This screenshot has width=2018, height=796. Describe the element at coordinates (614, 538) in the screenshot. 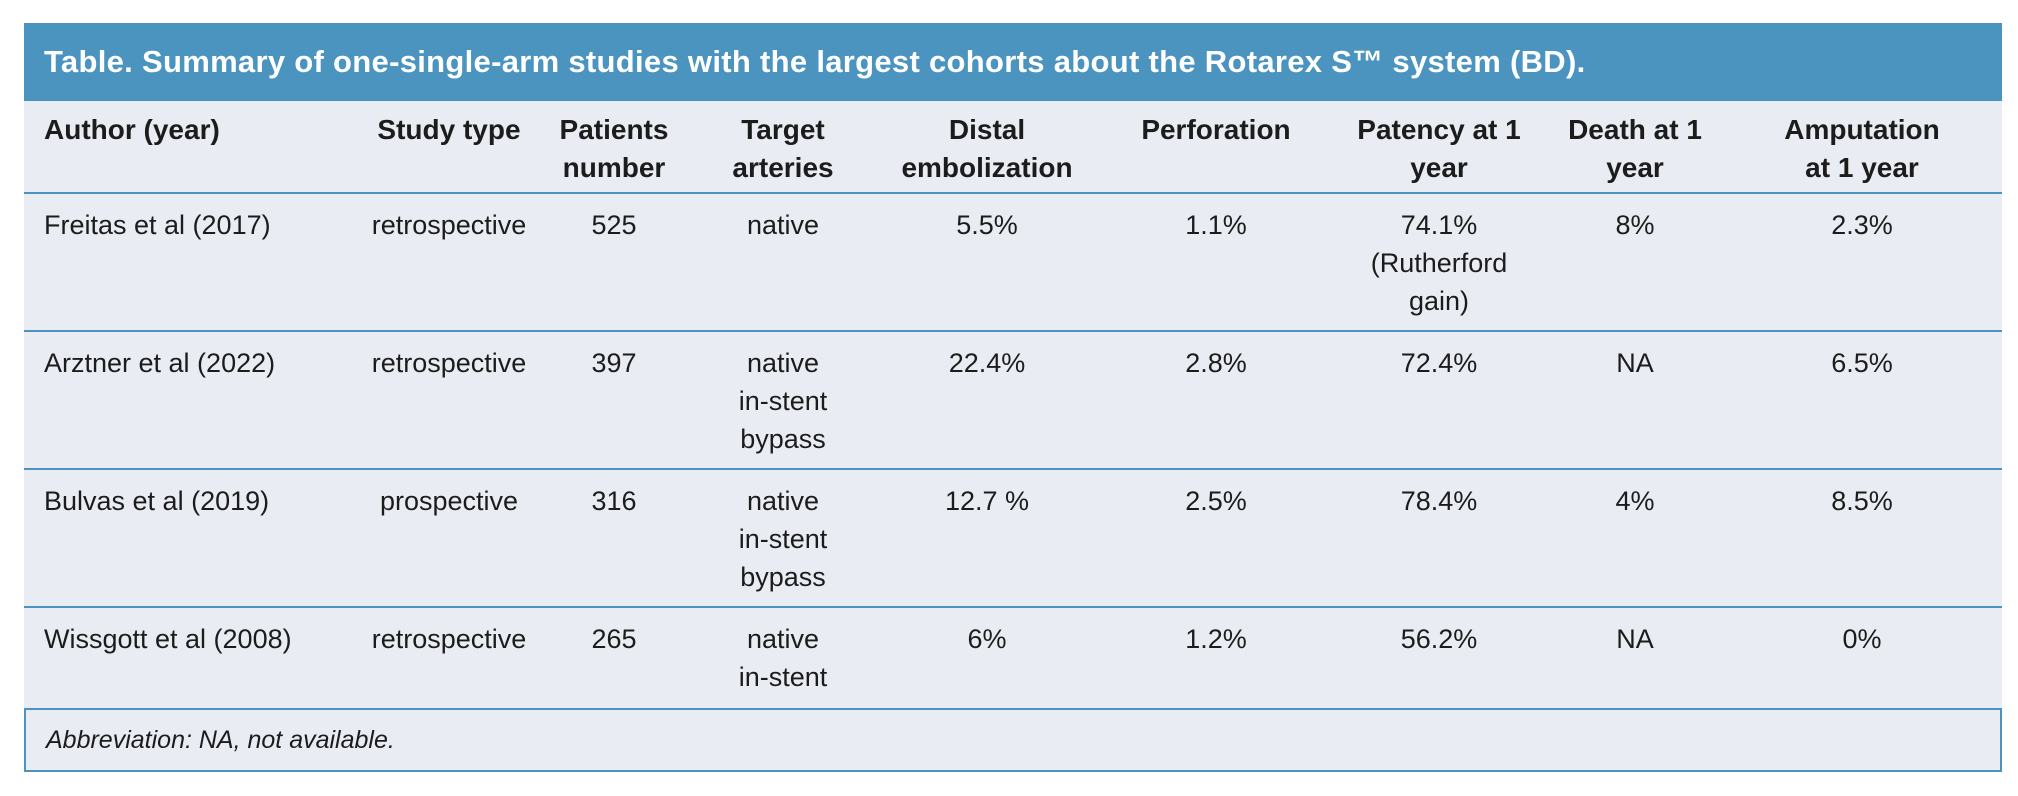

I see `cell-patients: 316` at that location.